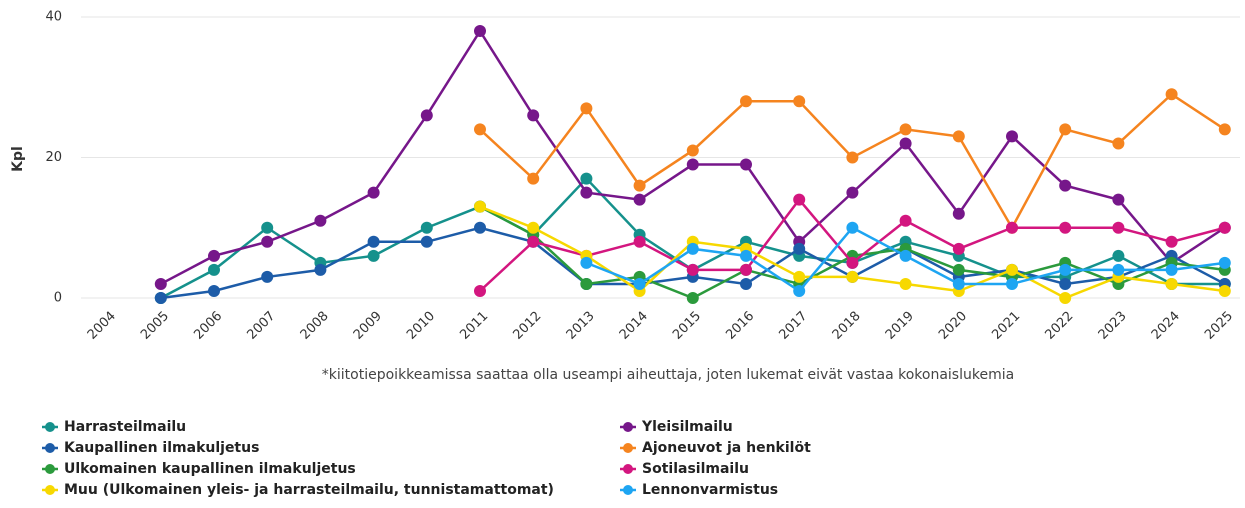  What do you see at coordinates (102, 326) in the screenshot?
I see `x-tick-label: 2004` at bounding box center [102, 326].